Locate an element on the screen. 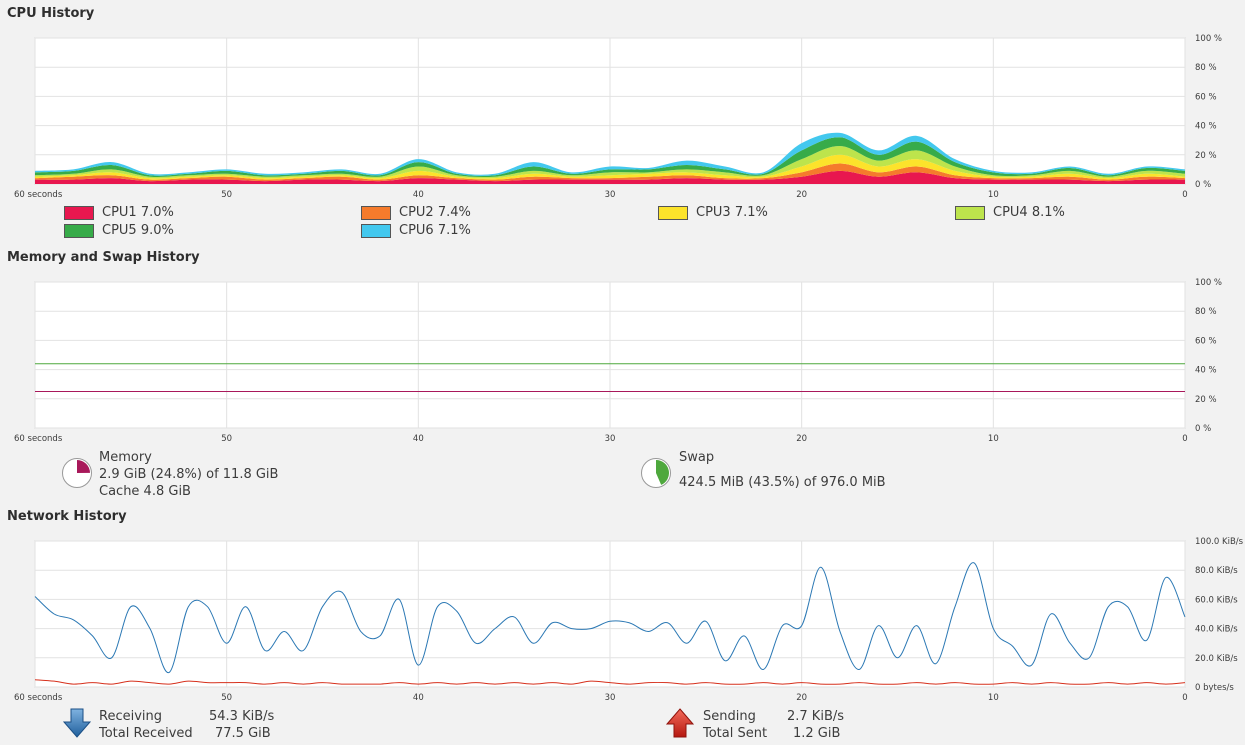  memory-x-tick: 30 is located at coordinates (610, 439).